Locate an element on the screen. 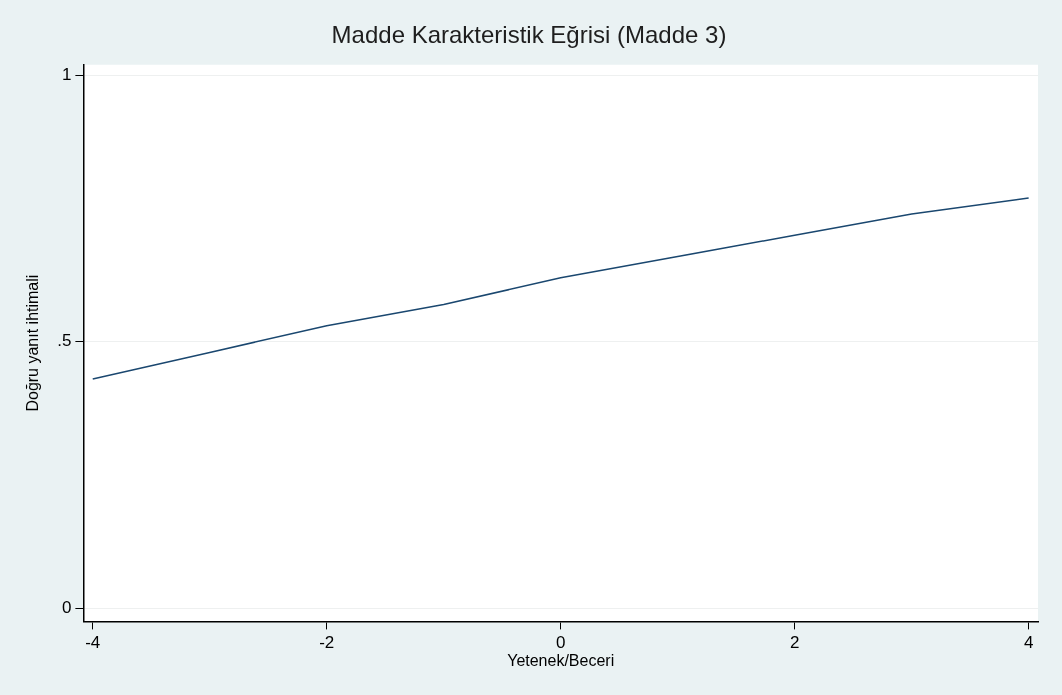 The height and width of the screenshot is (695, 1062). y-tick-label: 1 is located at coordinates (66, 75).